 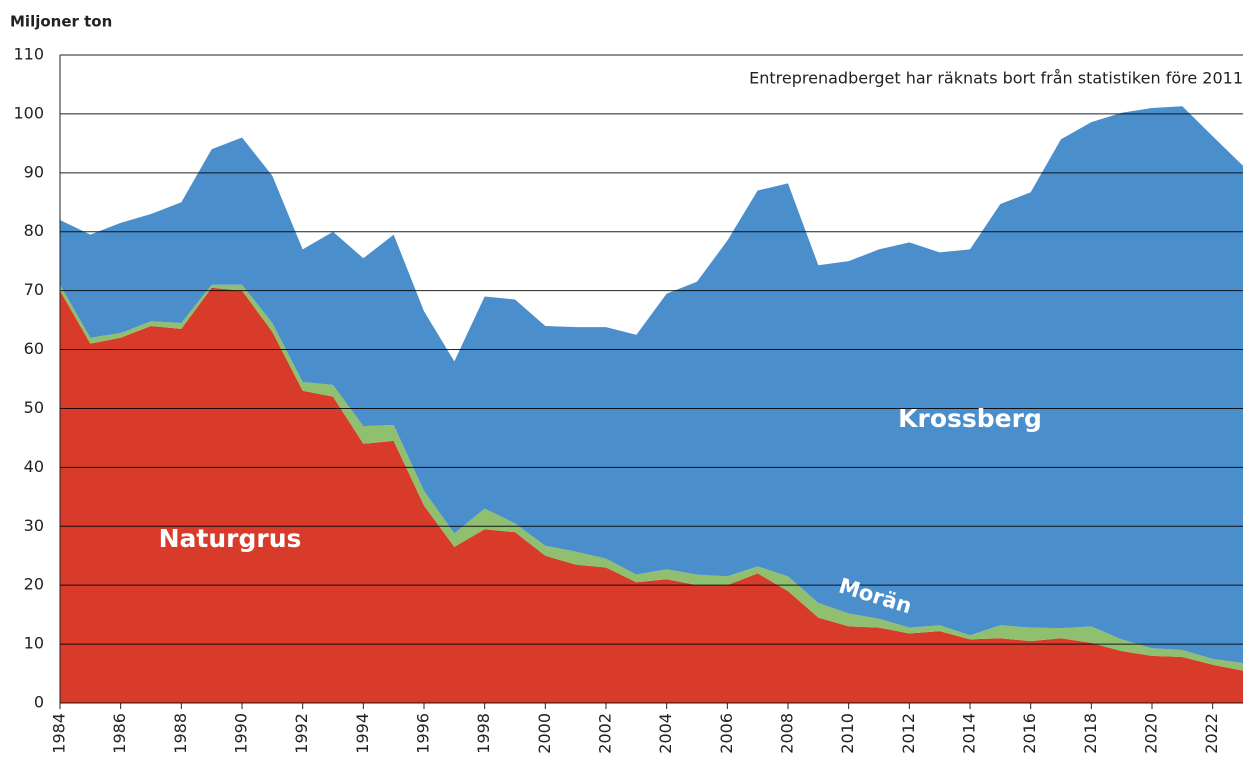 What do you see at coordinates (119, 733) in the screenshot?
I see `x-tick-label: 1986` at bounding box center [119, 733].